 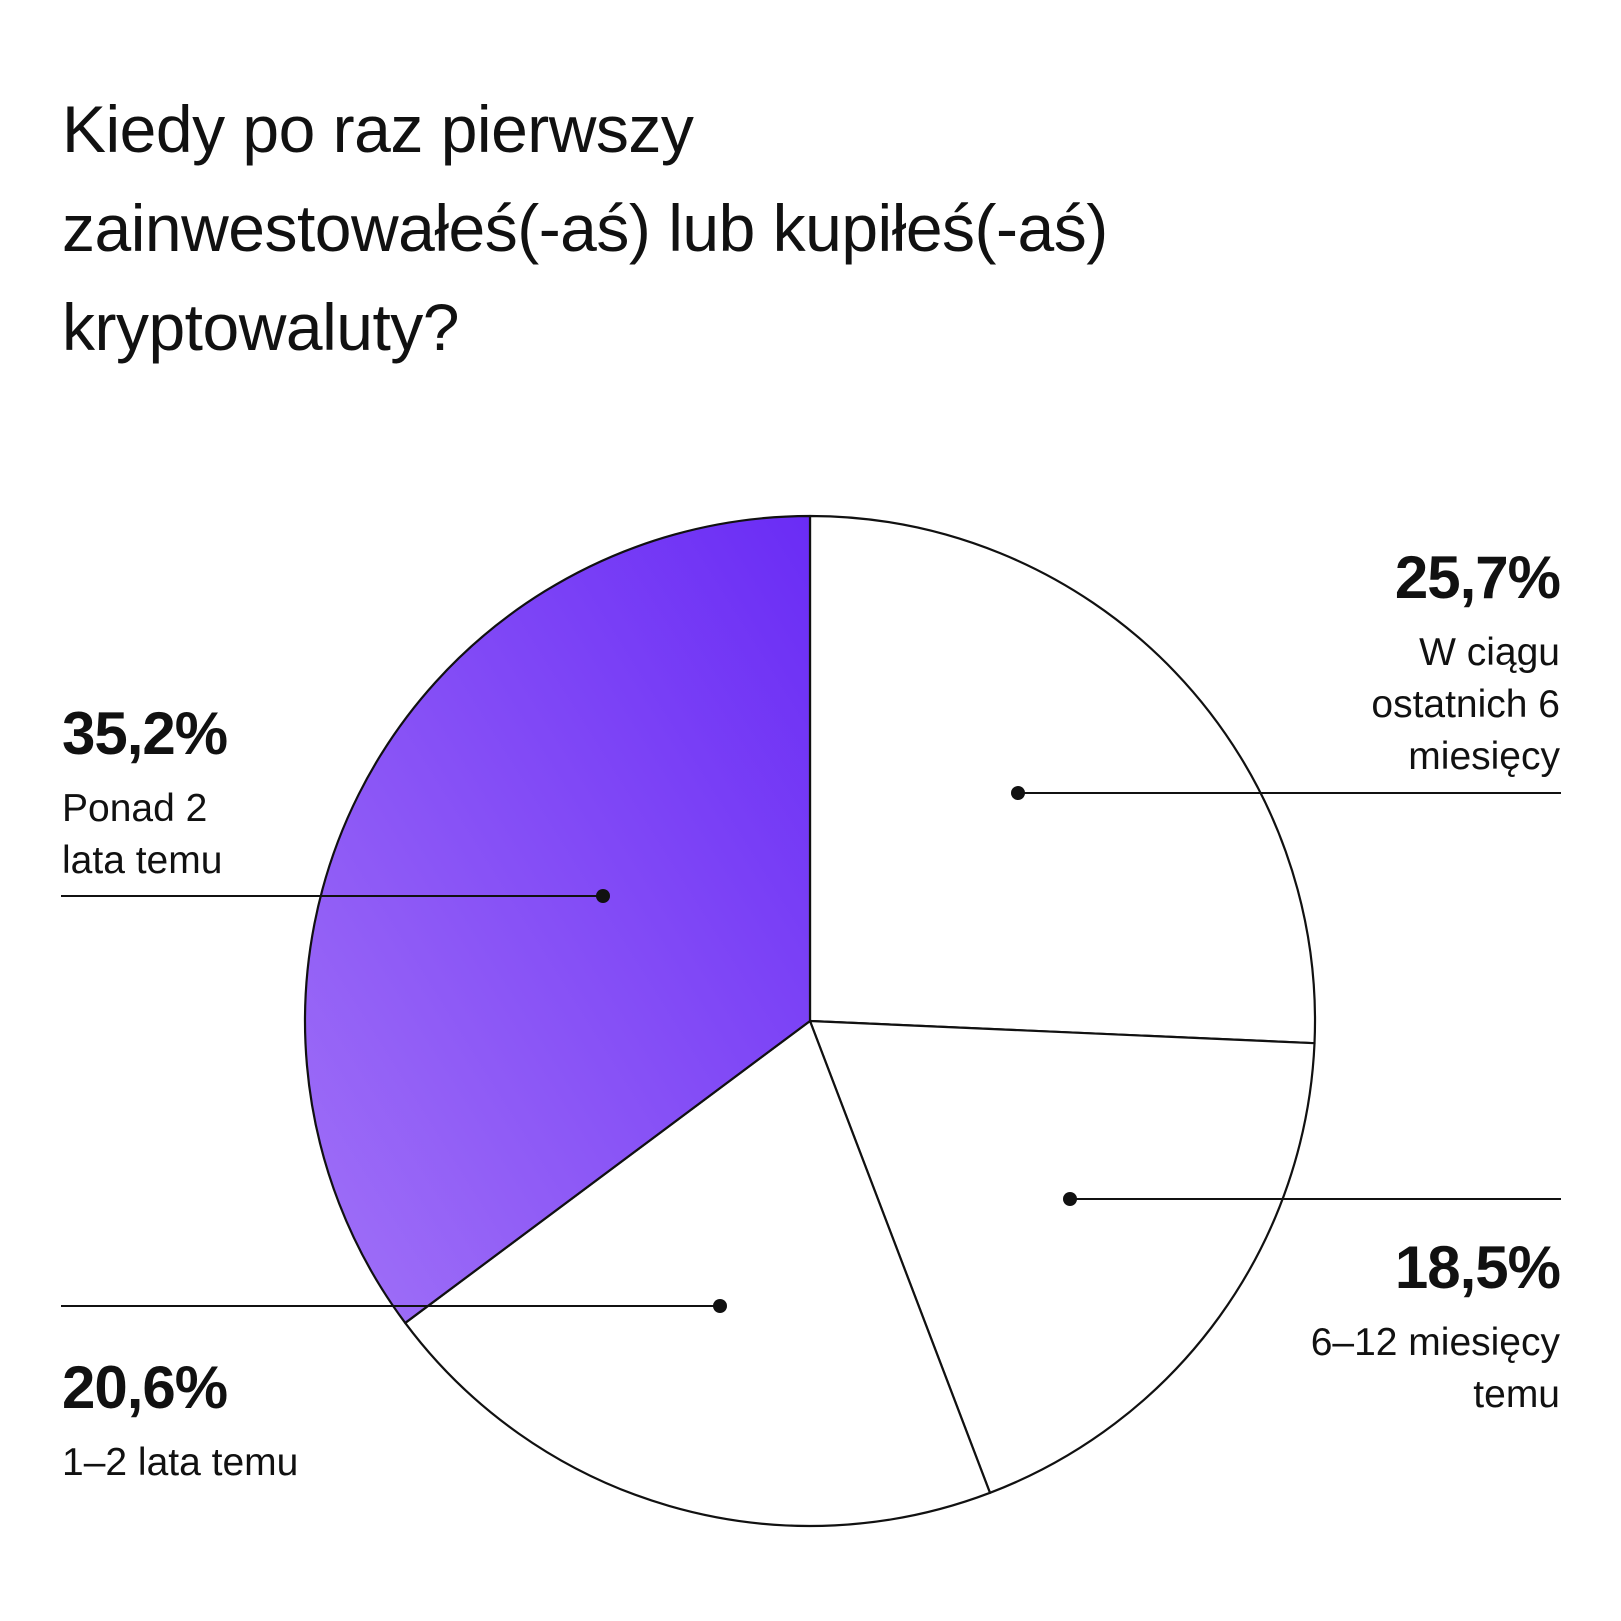 What do you see at coordinates (144, 1387) in the screenshot?
I see `slice-value-label-2: 20,6%` at bounding box center [144, 1387].